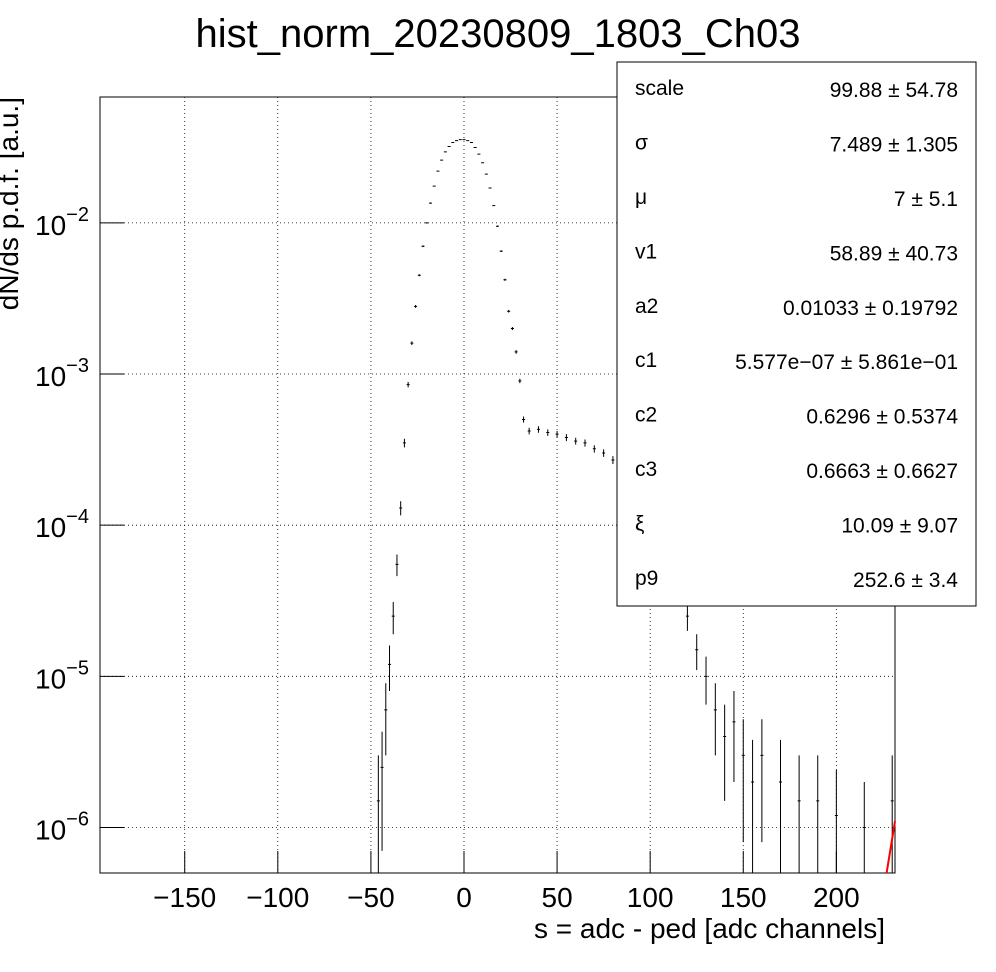 The height and width of the screenshot is (972, 996). Describe the element at coordinates (646, 469) in the screenshot. I see `stats-name: c3` at that location.